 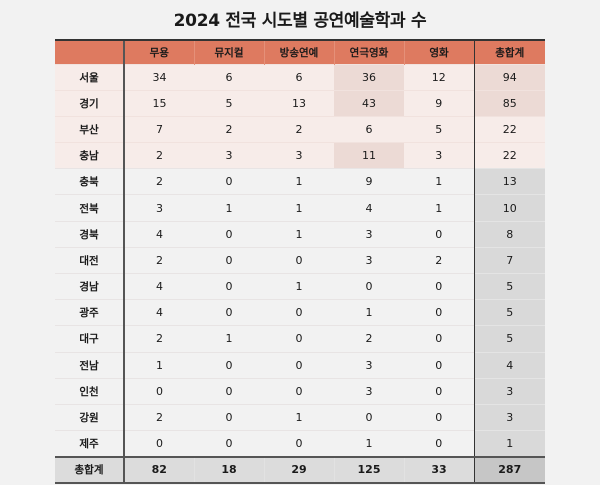 What do you see at coordinates (89, 234) in the screenshot?
I see `row-label: 경북` at bounding box center [89, 234].